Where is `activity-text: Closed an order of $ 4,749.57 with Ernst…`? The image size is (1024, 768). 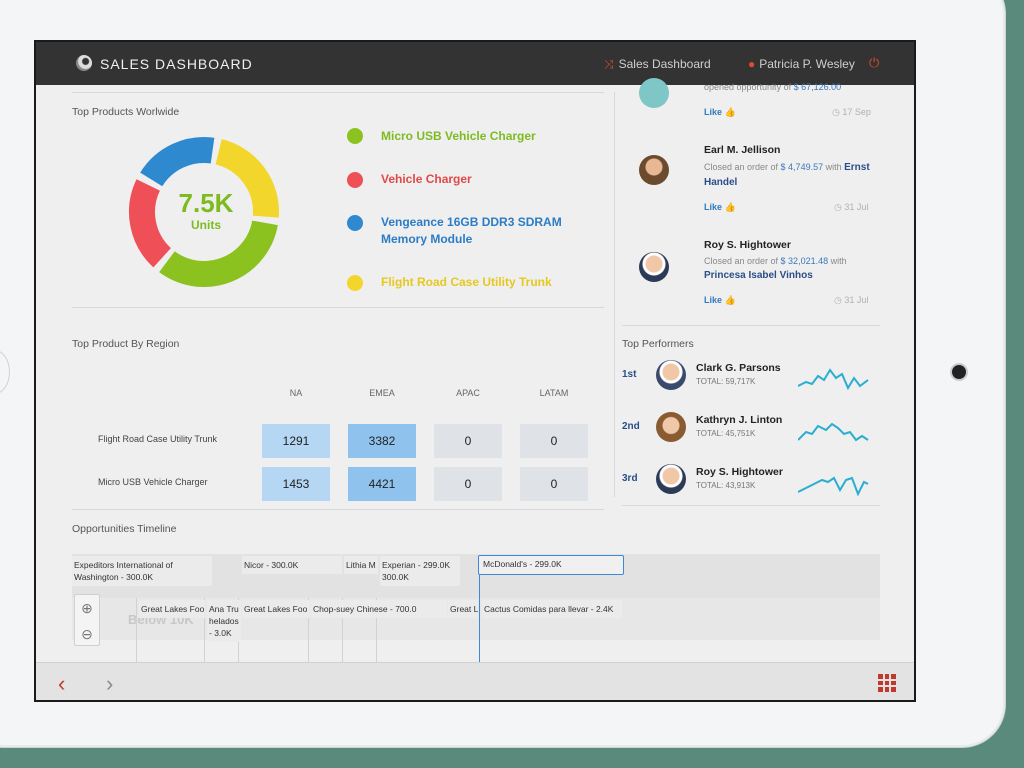
activity-text: Closed an order of $ 4,749.57 with Ernst… is located at coordinates (794, 175).